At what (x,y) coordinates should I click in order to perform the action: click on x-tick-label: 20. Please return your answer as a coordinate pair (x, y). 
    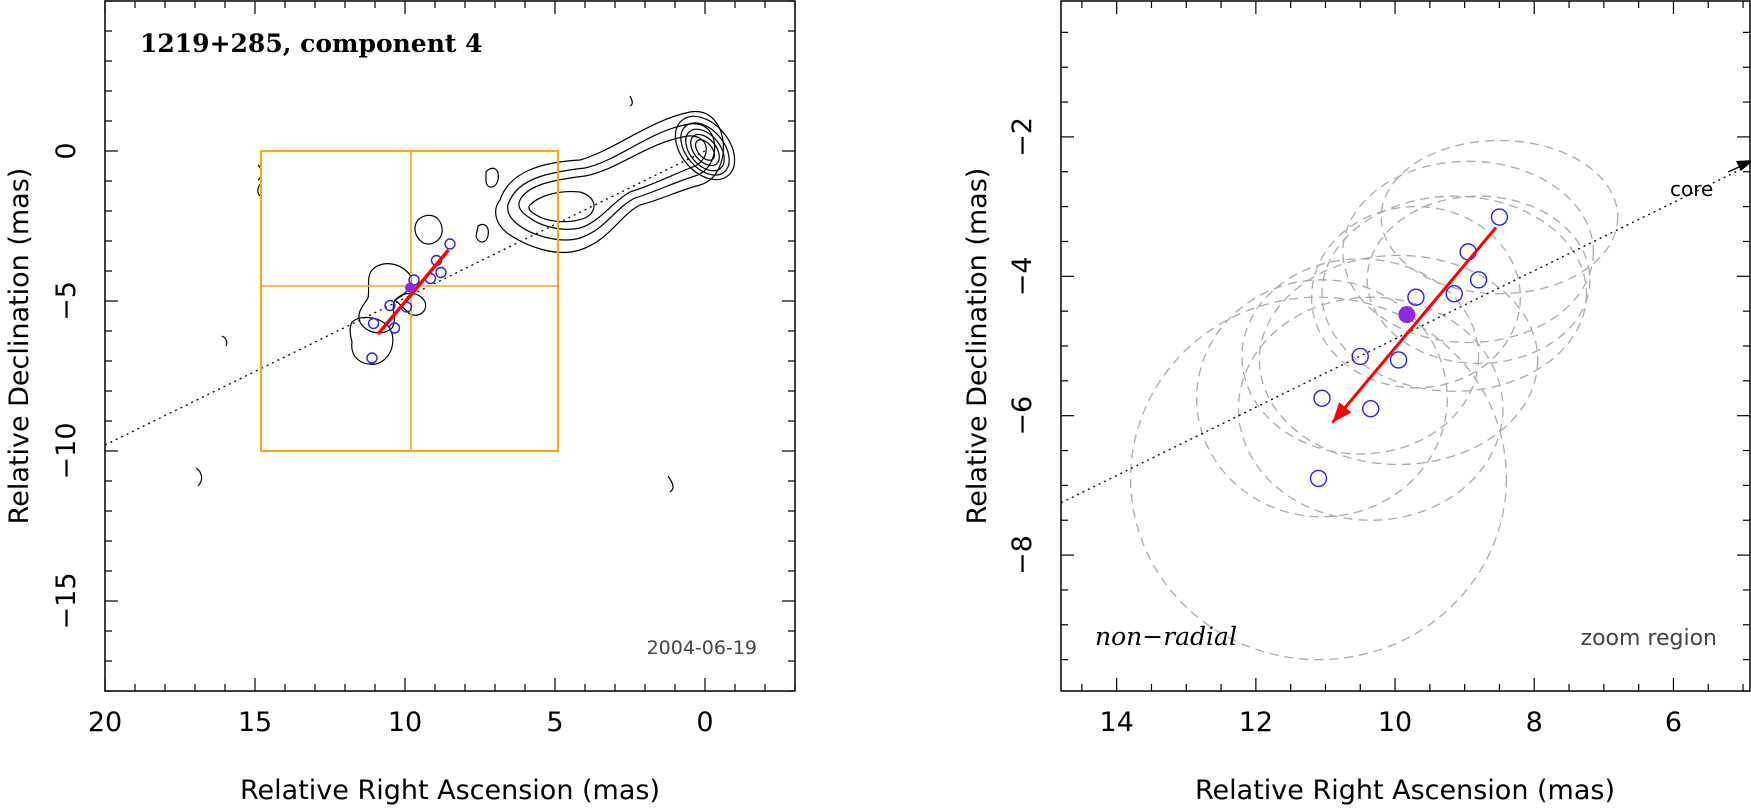
    Looking at the image, I should click on (105, 722).